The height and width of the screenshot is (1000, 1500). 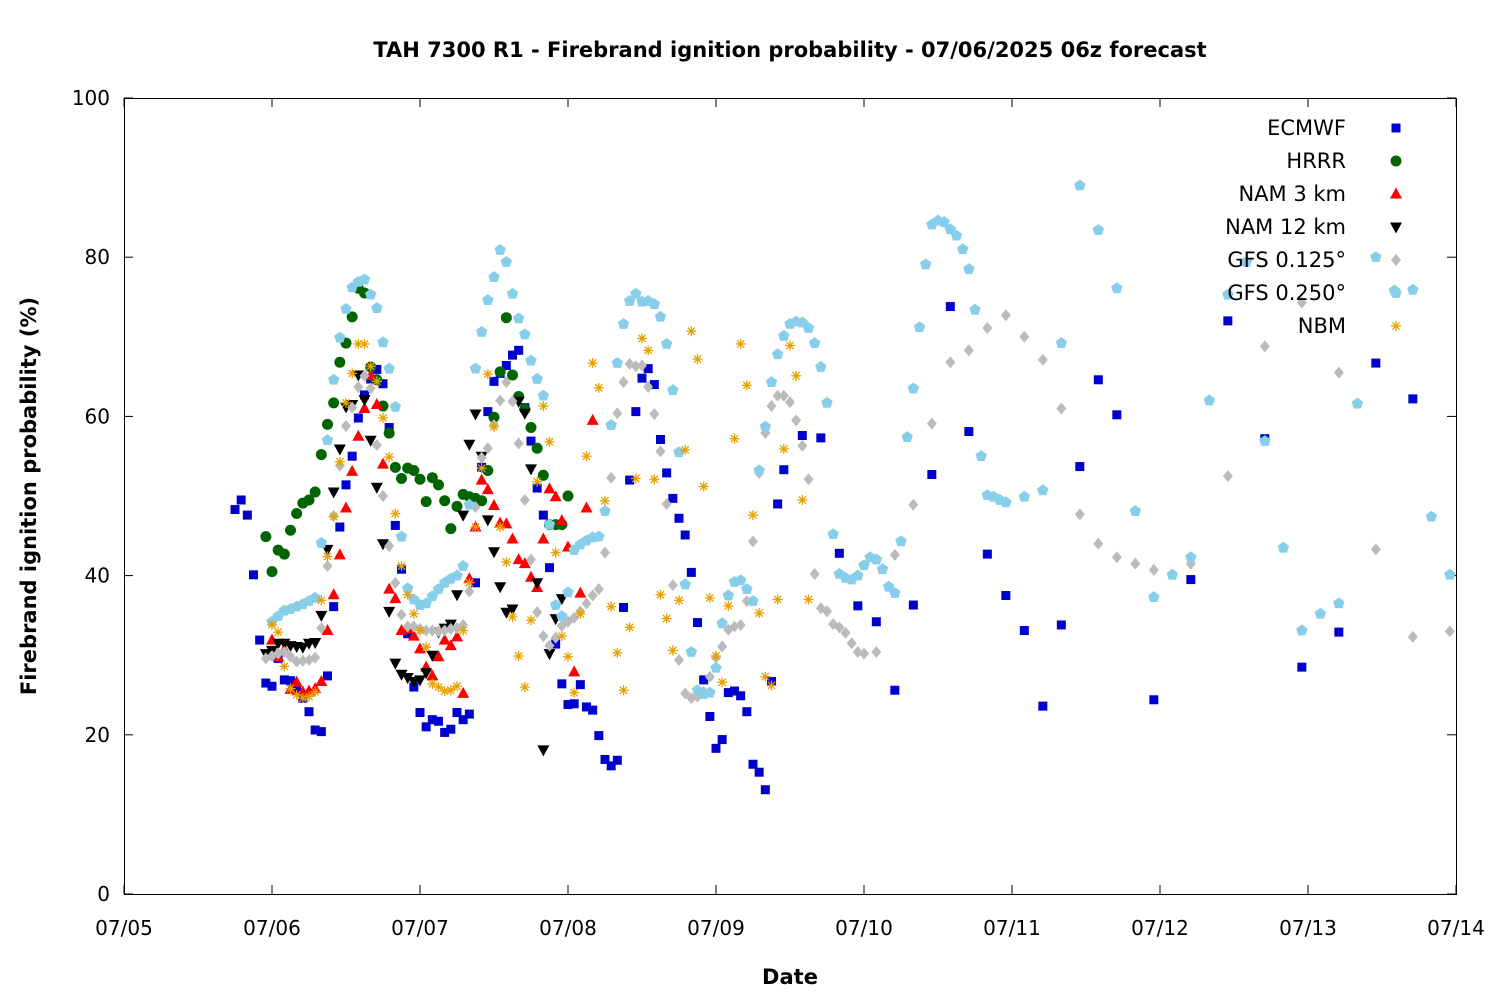 I want to click on legend-entry-label: ECMWF, so click(x=1306, y=128).